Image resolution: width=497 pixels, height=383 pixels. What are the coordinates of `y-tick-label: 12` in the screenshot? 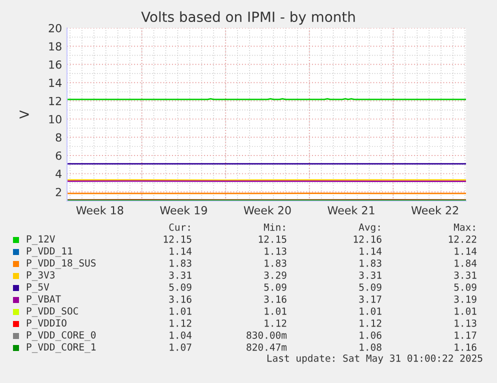 It's located at (55, 101).